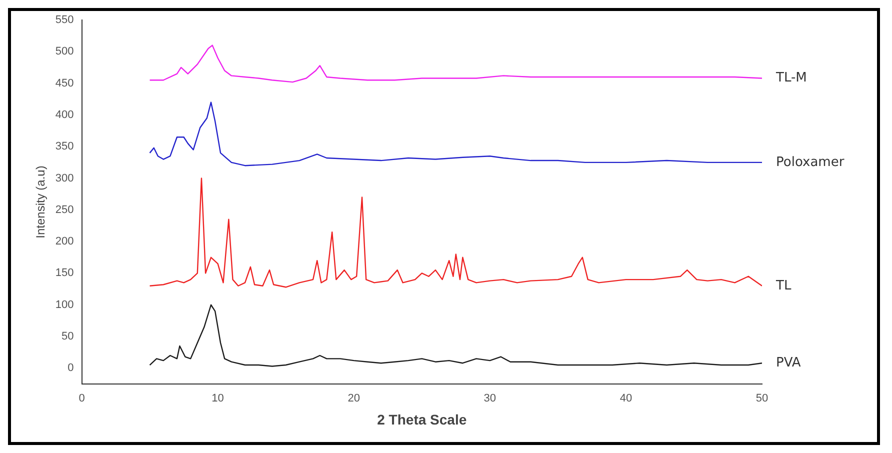 The height and width of the screenshot is (453, 892). Describe the element at coordinates (354, 398) in the screenshot. I see `x-tick-label: 20` at that location.